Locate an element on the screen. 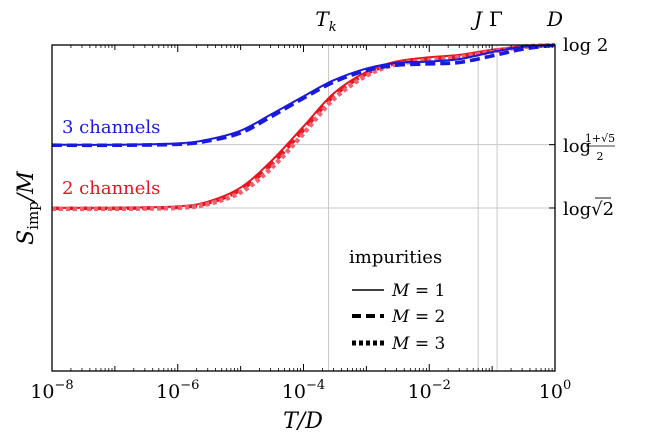  annotation-3-channels: 3 channels is located at coordinates (111, 127).